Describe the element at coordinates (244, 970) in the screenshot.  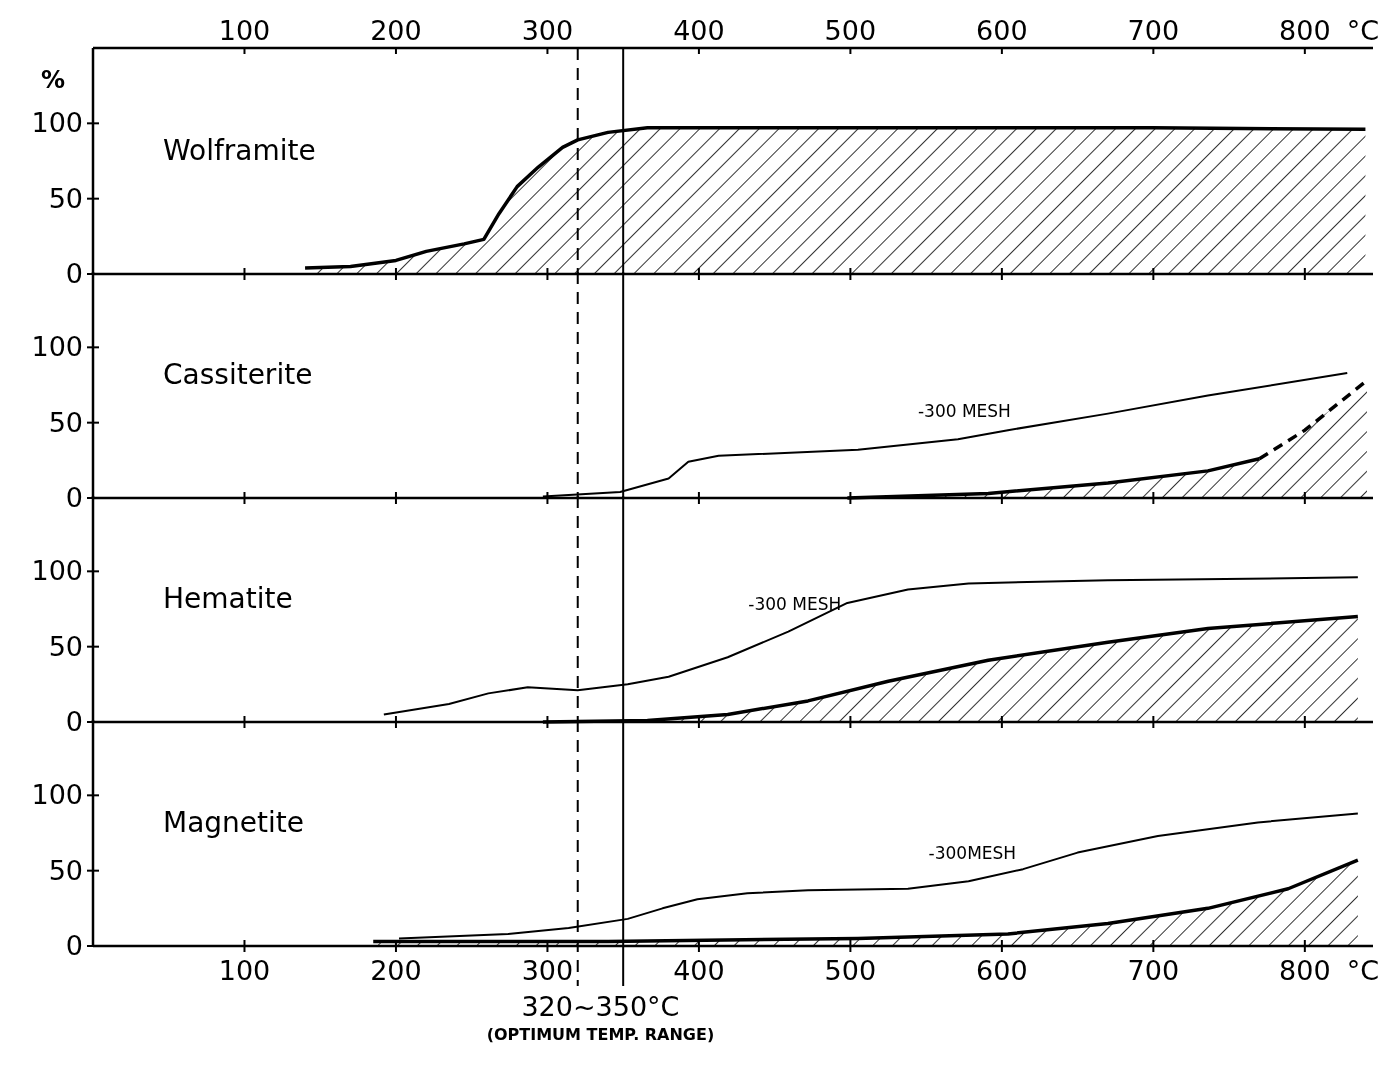
I see `x-tick-label: 100` at that location.